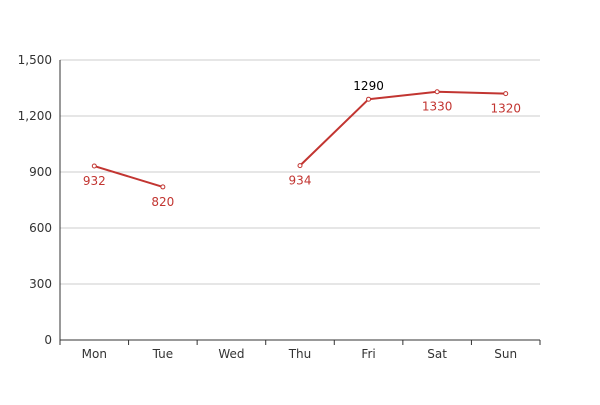 The width and height of the screenshot is (600, 405). I want to click on data-label: 1320, so click(505, 109).